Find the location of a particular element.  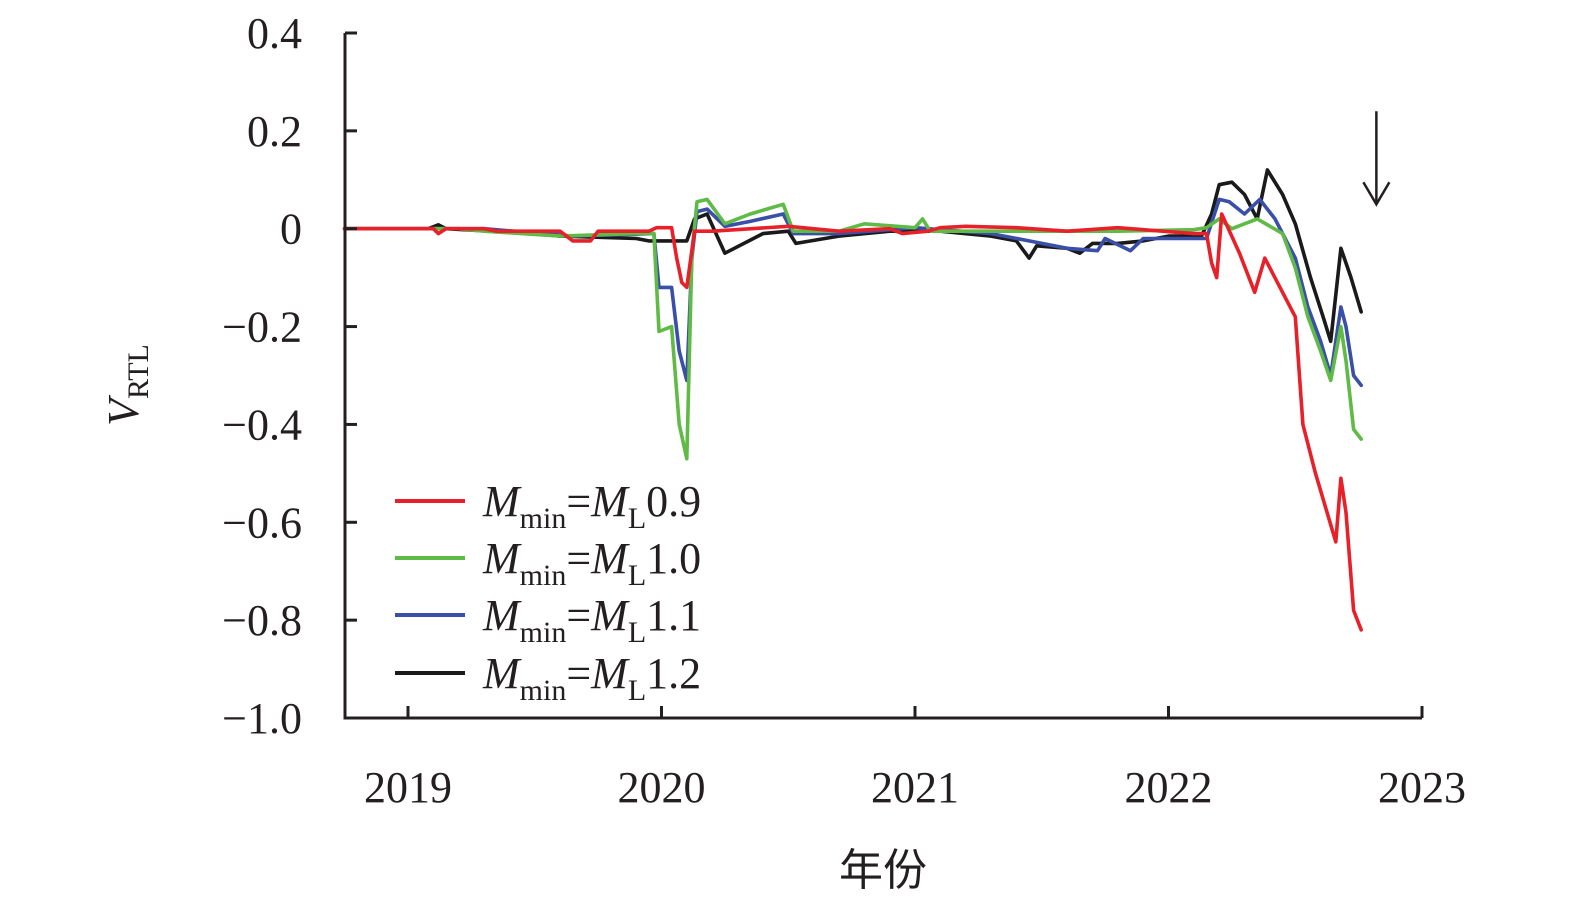

annotation is located at coordinates (1376, 159).